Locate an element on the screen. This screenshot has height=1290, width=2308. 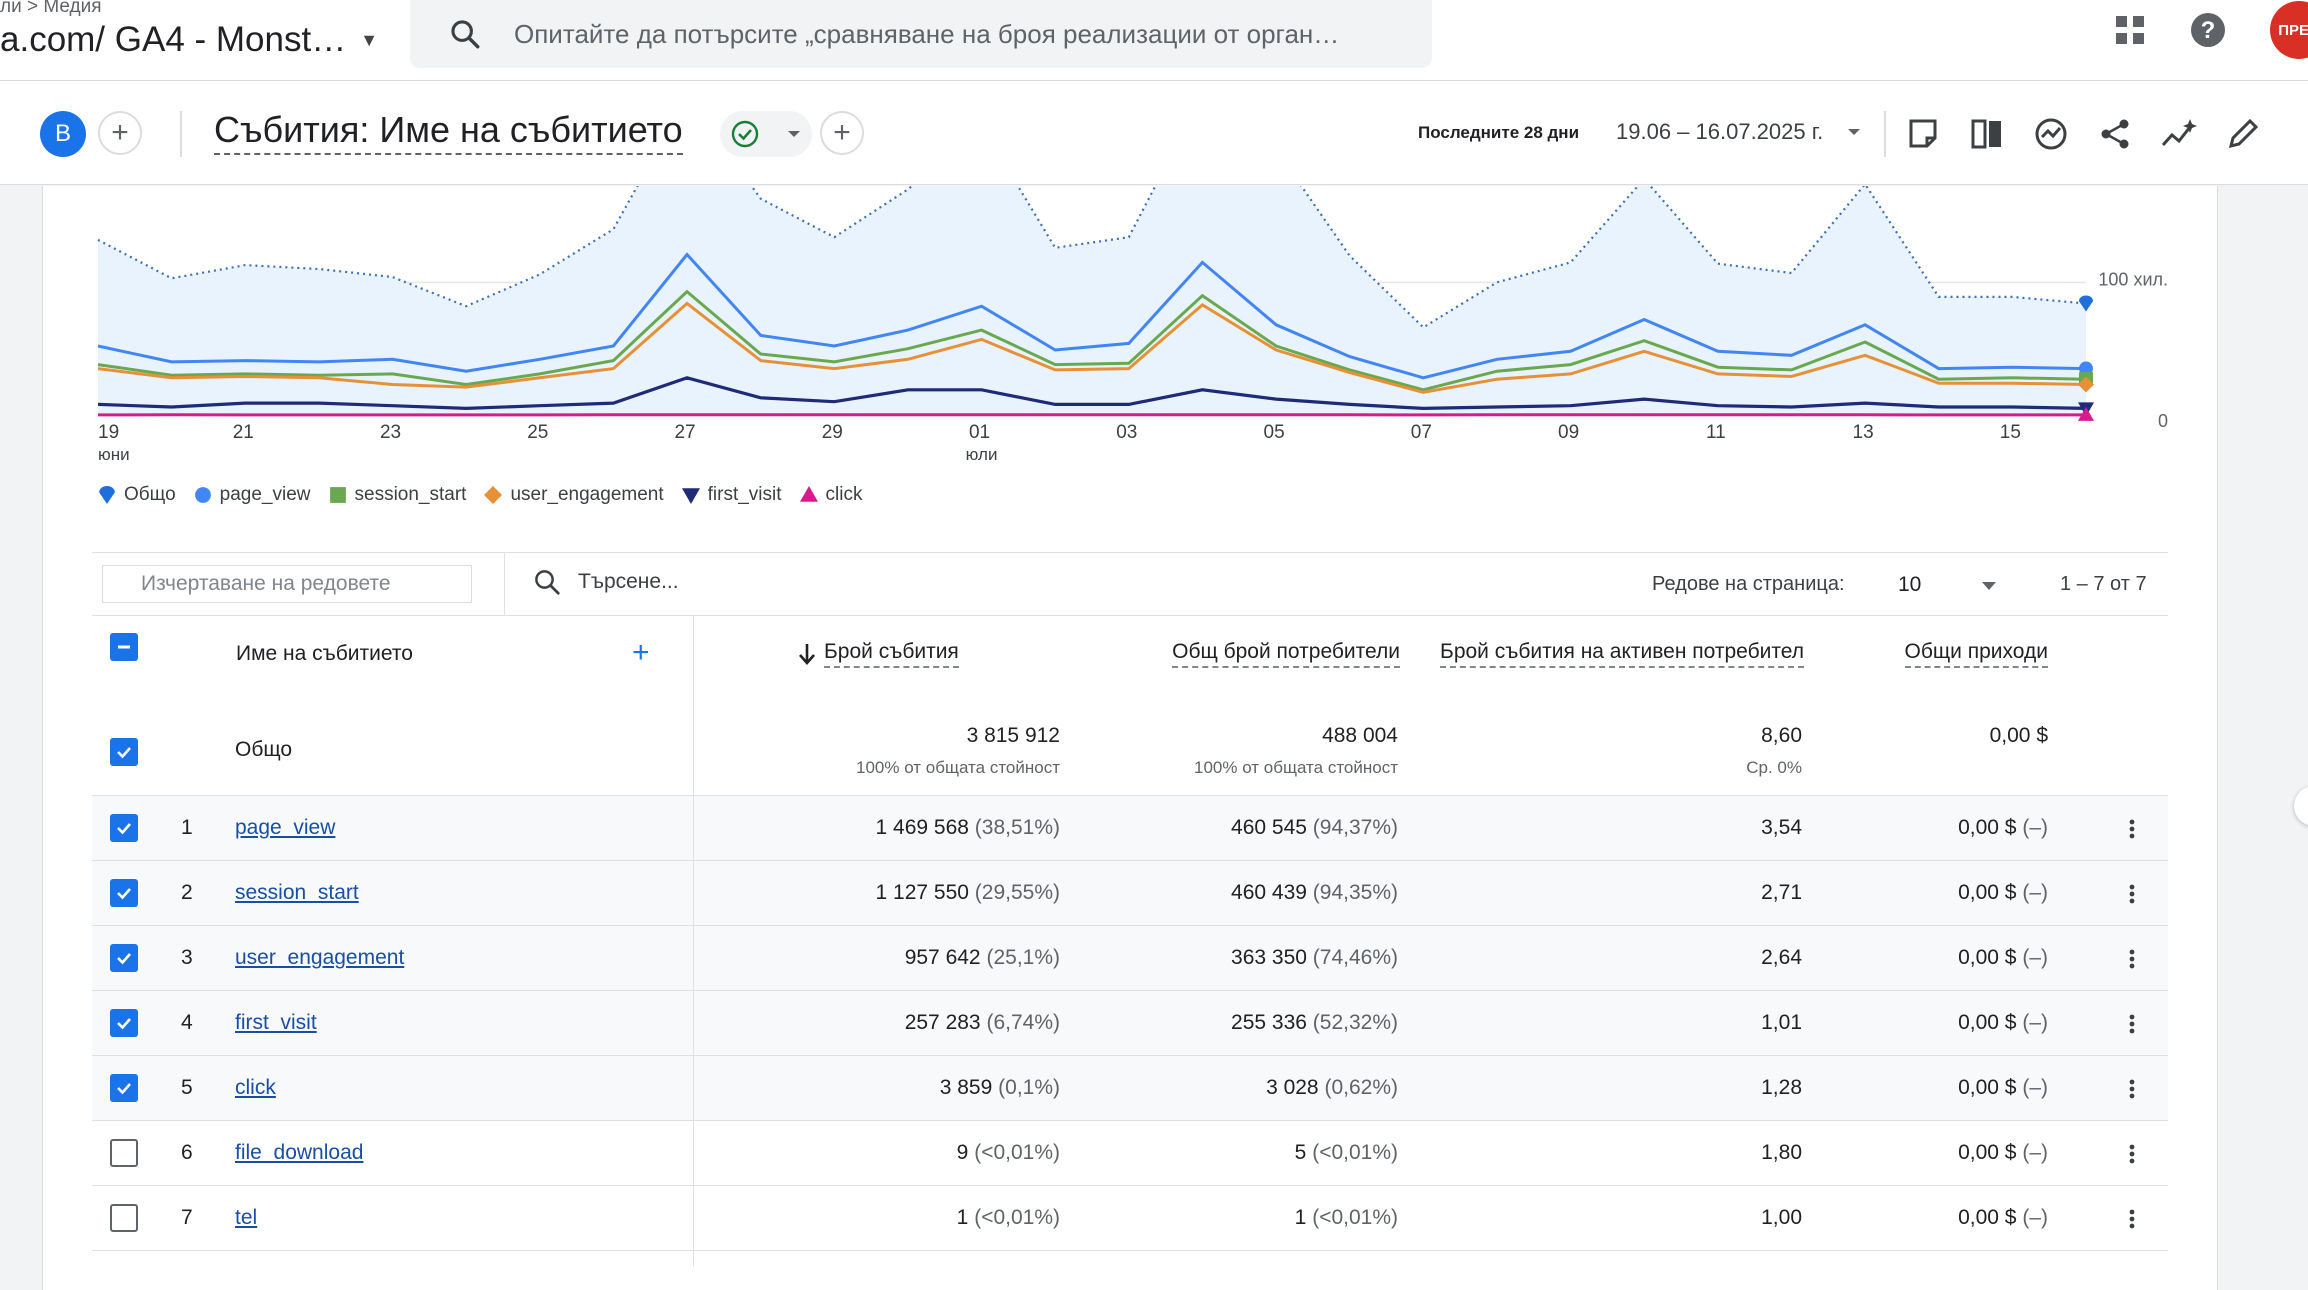
search-icon is located at coordinates (547, 582).